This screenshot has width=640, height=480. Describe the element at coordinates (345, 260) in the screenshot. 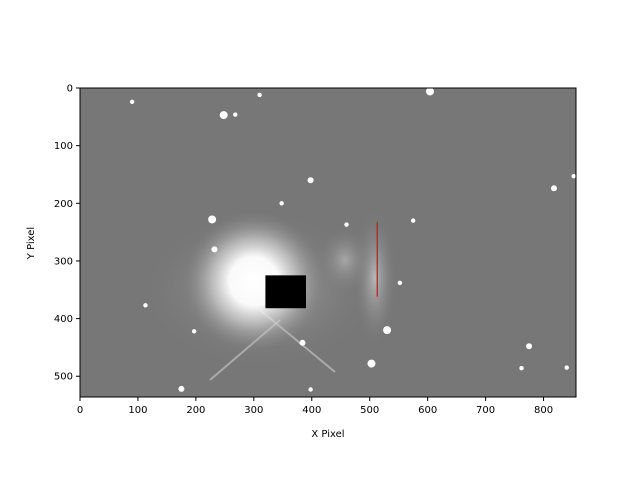

I see `nebula-wisp` at that location.